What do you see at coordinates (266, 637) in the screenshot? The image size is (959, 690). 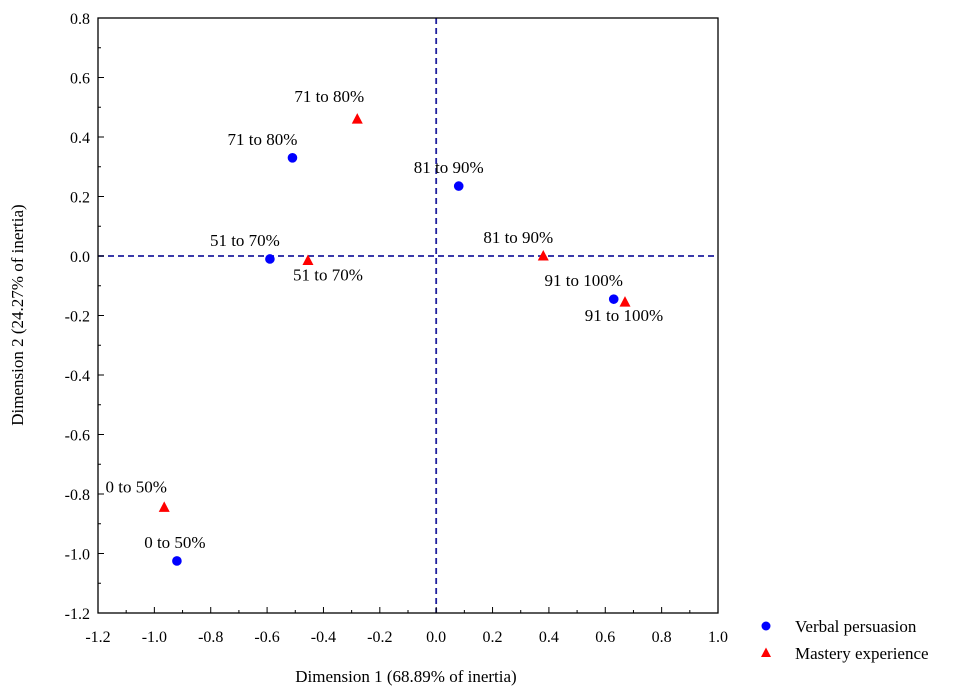 I see `x-tick-label: -0.6` at bounding box center [266, 637].